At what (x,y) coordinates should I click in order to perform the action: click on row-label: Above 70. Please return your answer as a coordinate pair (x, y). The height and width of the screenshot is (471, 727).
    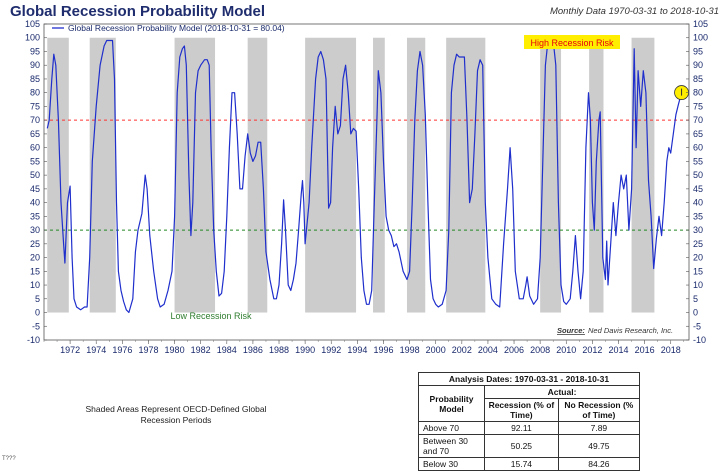
    Looking at the image, I should click on (451, 428).